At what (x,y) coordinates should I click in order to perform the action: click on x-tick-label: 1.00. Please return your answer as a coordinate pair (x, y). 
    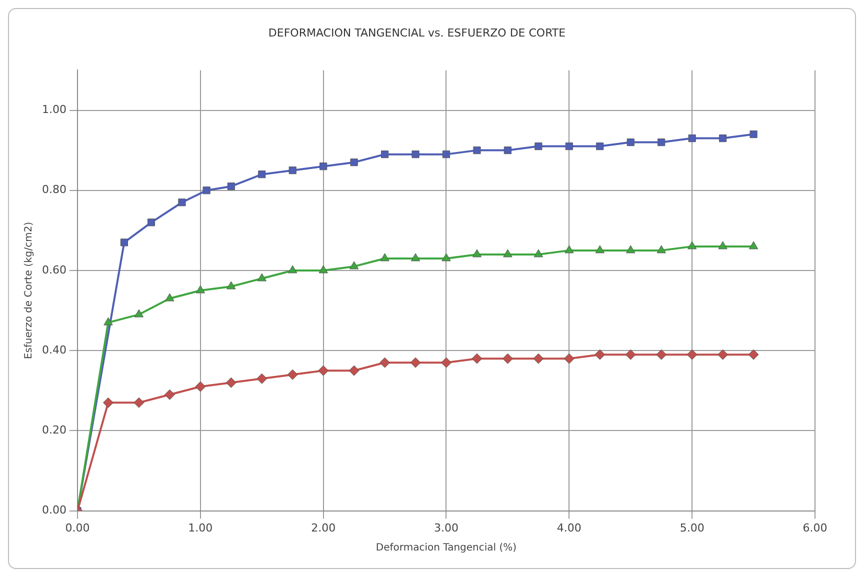
    Looking at the image, I should click on (200, 527).